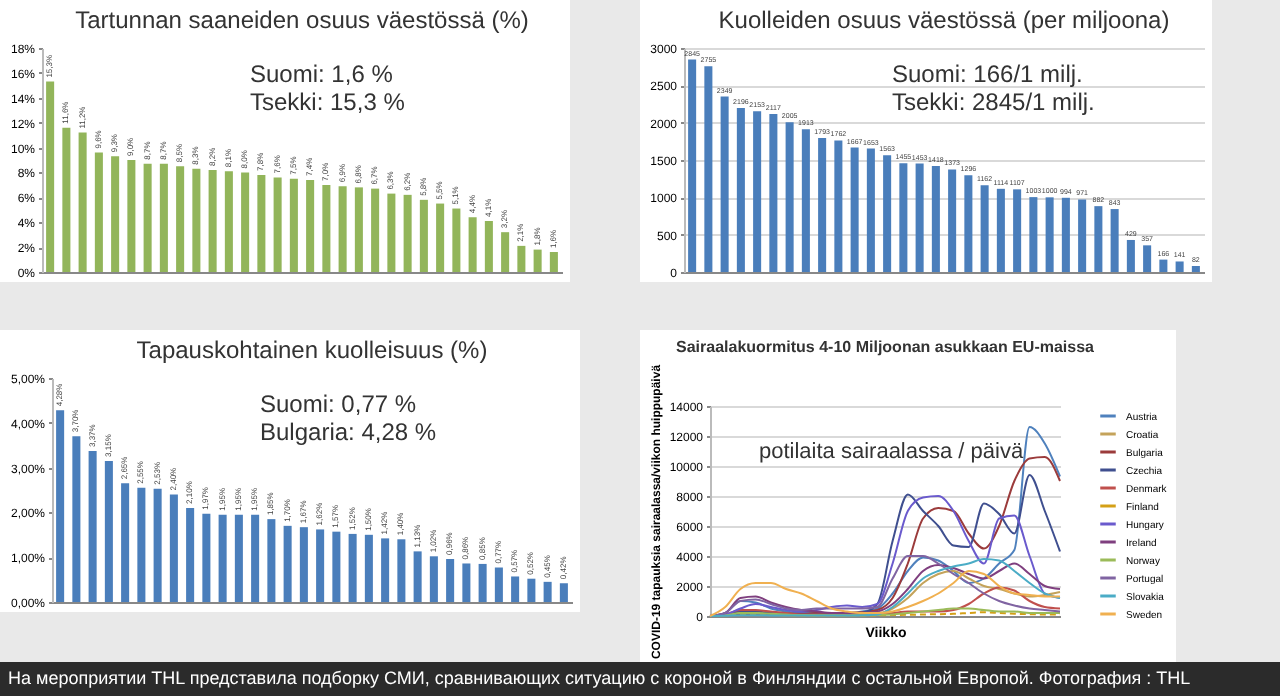  I want to click on chart-title: Tartunnan saaneiden osuus väestössä (%), so click(302, 20).